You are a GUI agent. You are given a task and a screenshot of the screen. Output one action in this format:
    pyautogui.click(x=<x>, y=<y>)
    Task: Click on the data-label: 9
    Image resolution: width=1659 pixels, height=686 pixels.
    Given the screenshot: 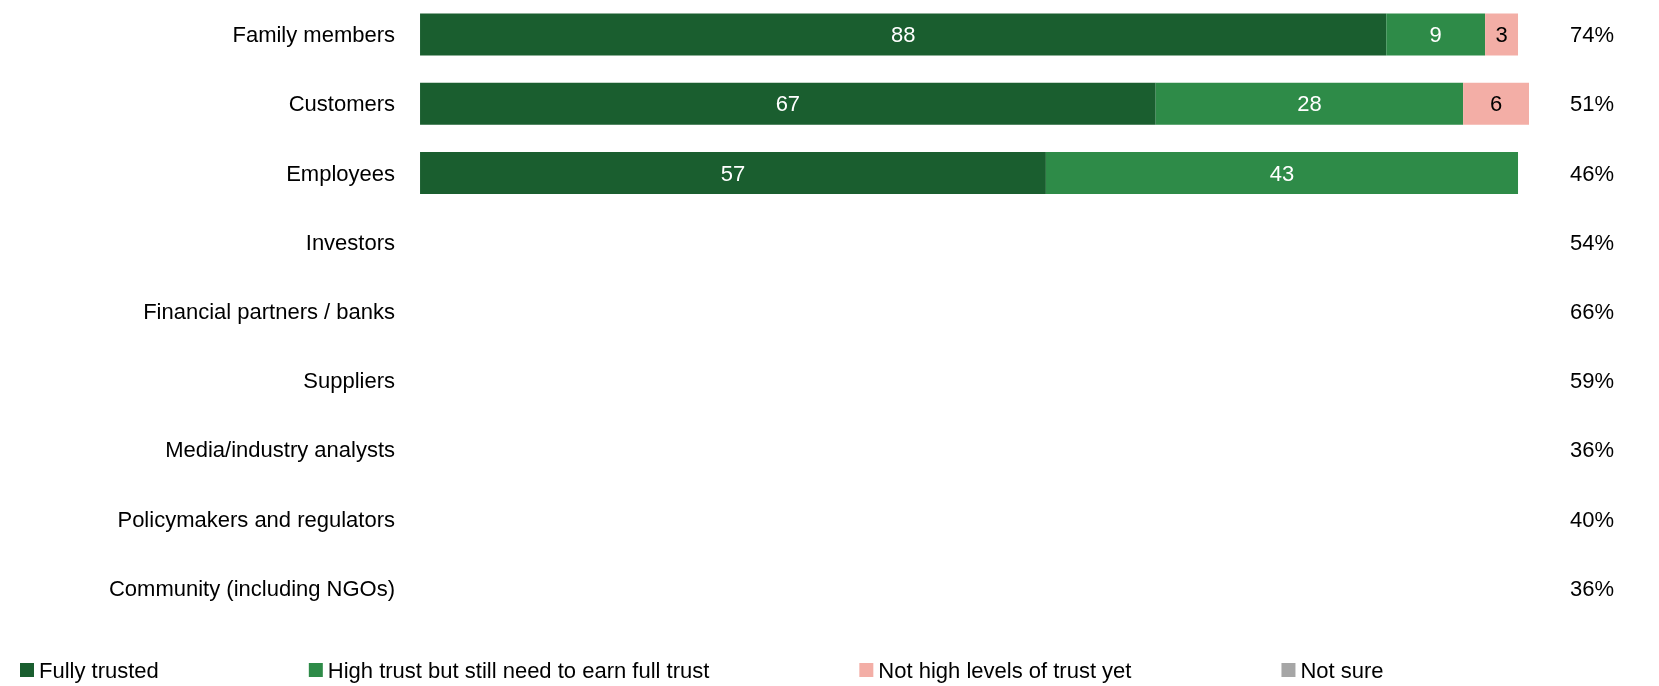 What is the action you would take?
    pyautogui.click(x=1435, y=35)
    